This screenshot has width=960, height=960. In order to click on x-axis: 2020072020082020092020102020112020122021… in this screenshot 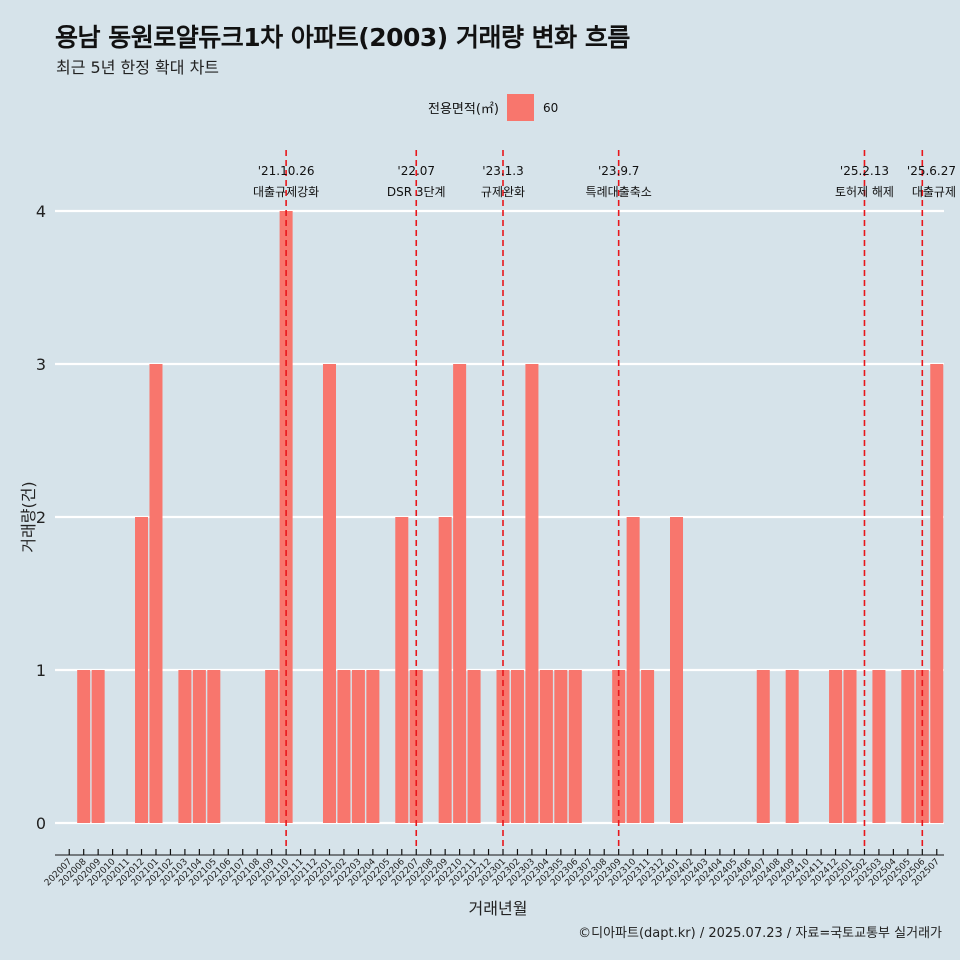, I will do `click(493, 868)`.